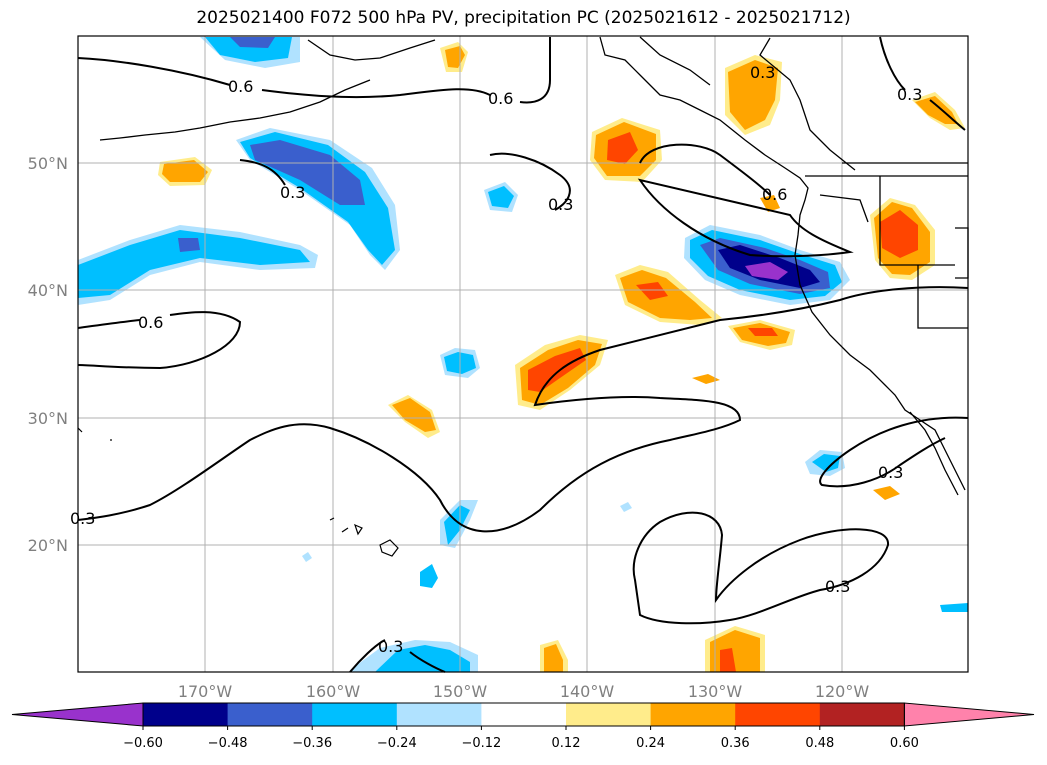 The height and width of the screenshot is (765, 1047). I want to click on colorbar-tick-label: 0.36, so click(735, 743).